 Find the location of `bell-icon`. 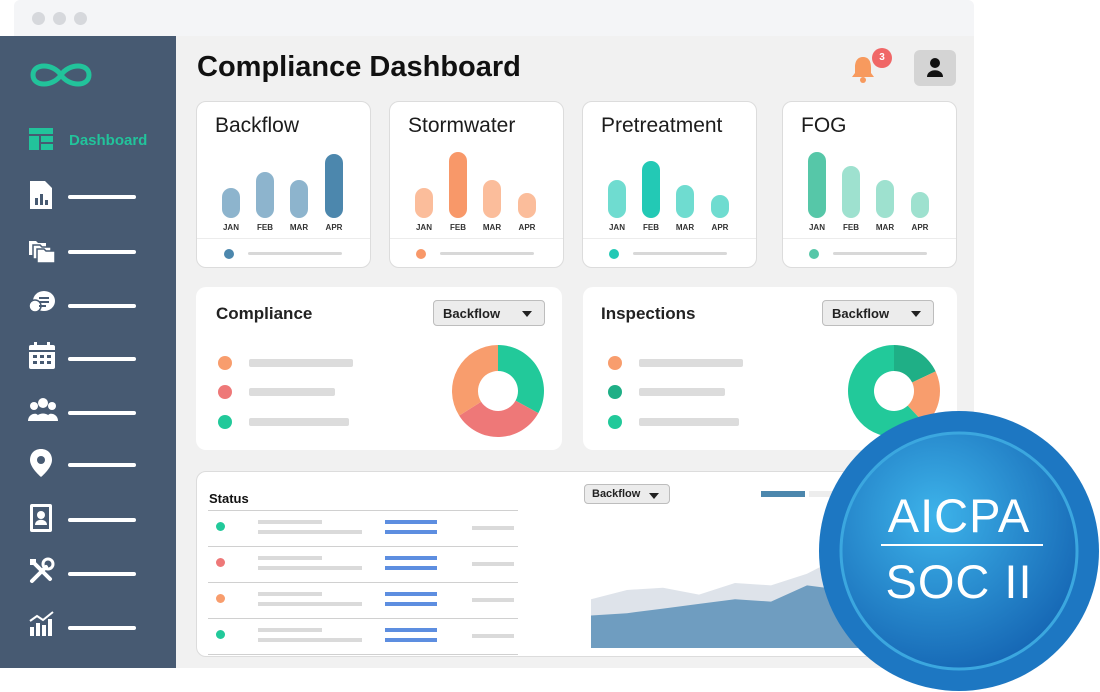

bell-icon is located at coordinates (863, 69).